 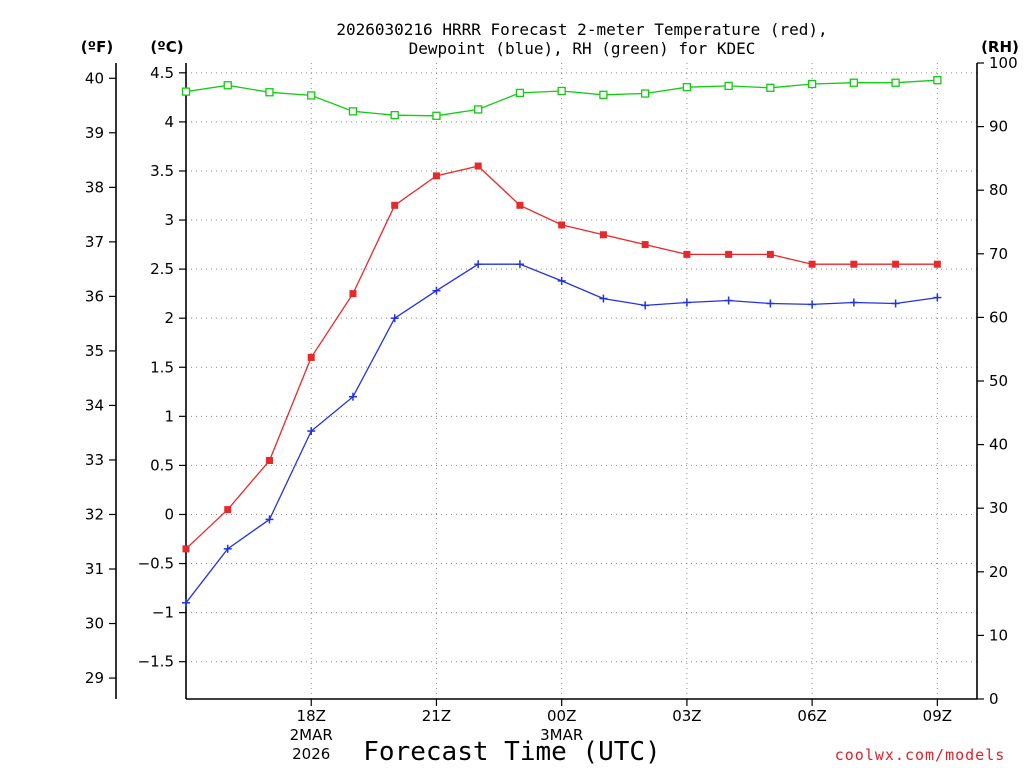 What do you see at coordinates (1003, 63) in the screenshot?
I see `rh-tick-label: 100` at bounding box center [1003, 63].